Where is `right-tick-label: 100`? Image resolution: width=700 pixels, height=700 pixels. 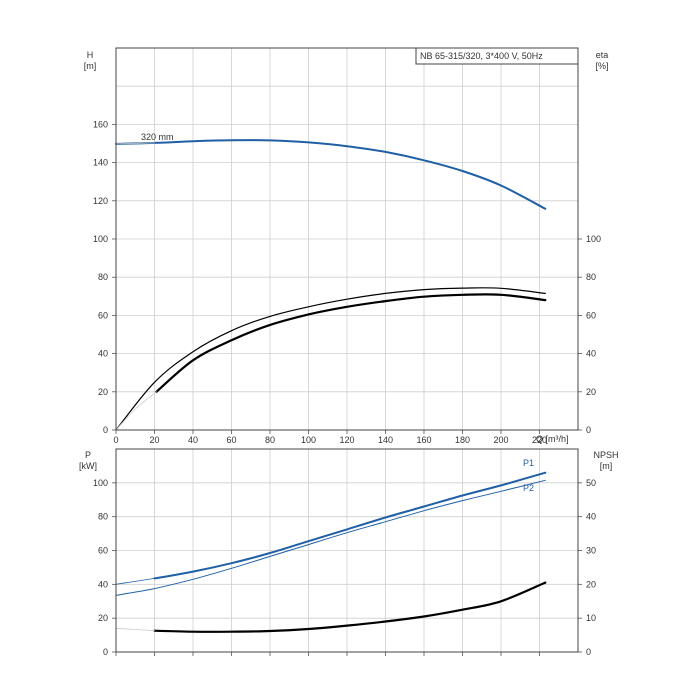
right-tick-label: 100 is located at coordinates (593, 239).